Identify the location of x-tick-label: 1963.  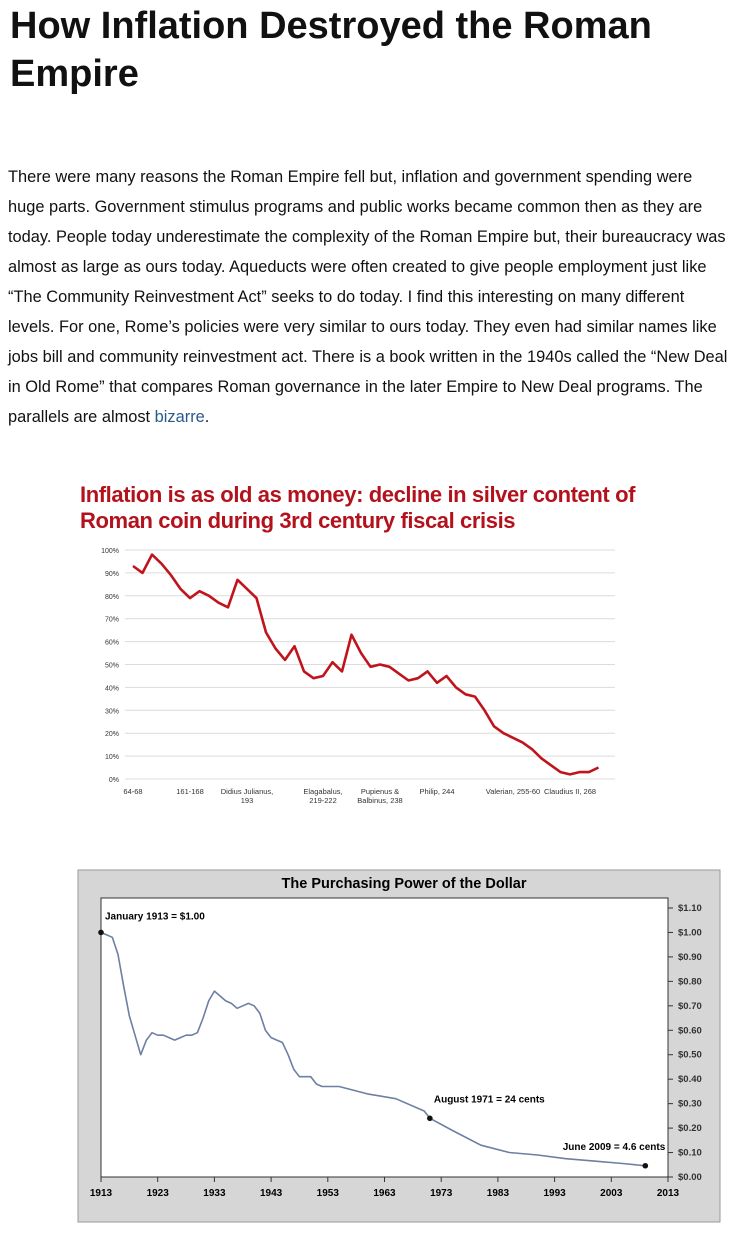
(384, 1193).